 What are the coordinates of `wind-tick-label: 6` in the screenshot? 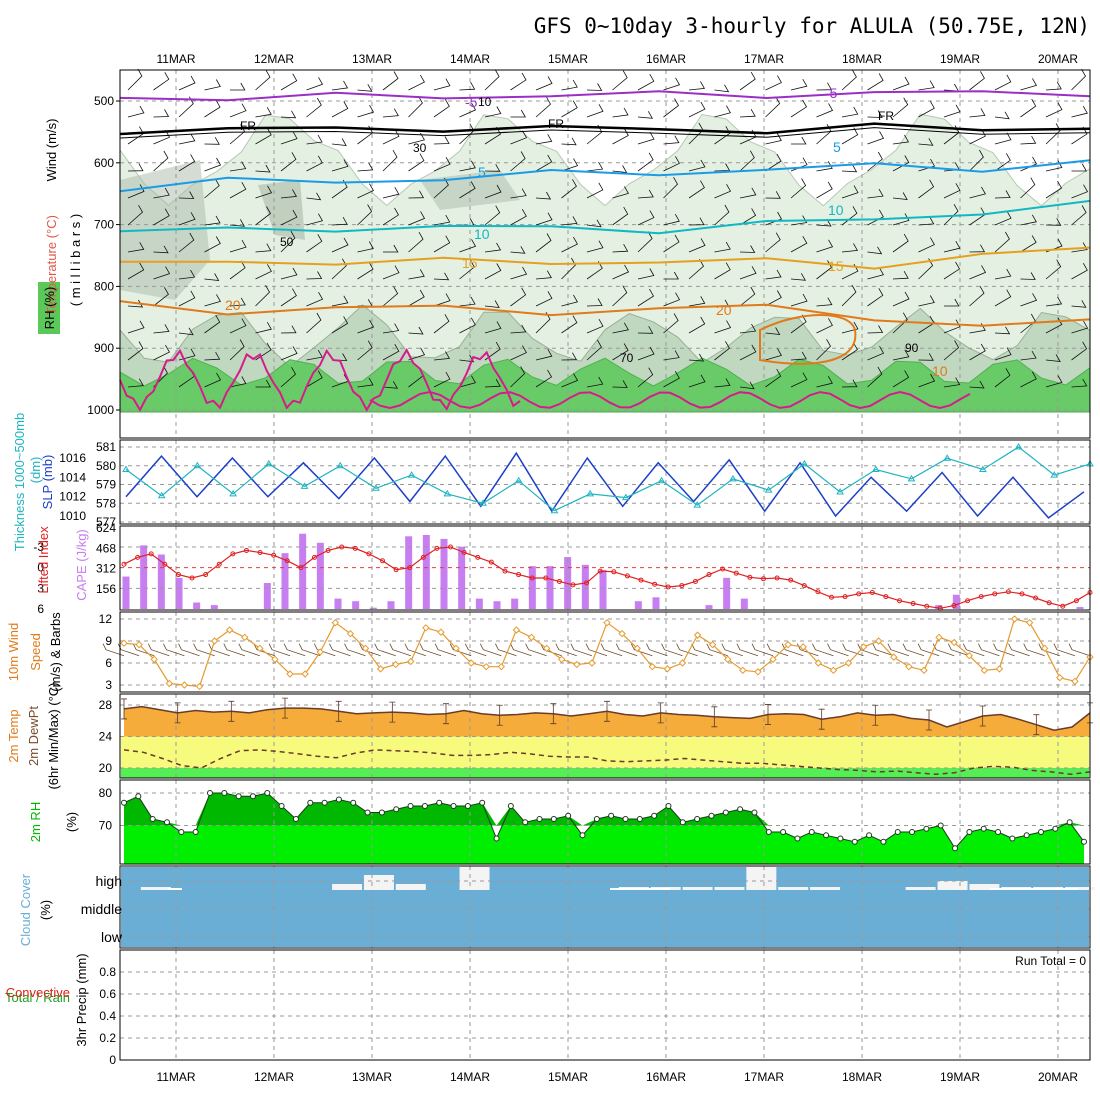 It's located at (108, 663).